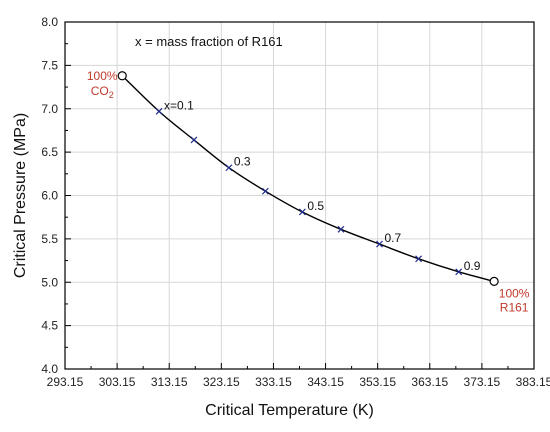 This screenshot has height=432, width=550. Describe the element at coordinates (514, 293) in the screenshot. I see `end-endpoint-label-percent: 100%` at that location.